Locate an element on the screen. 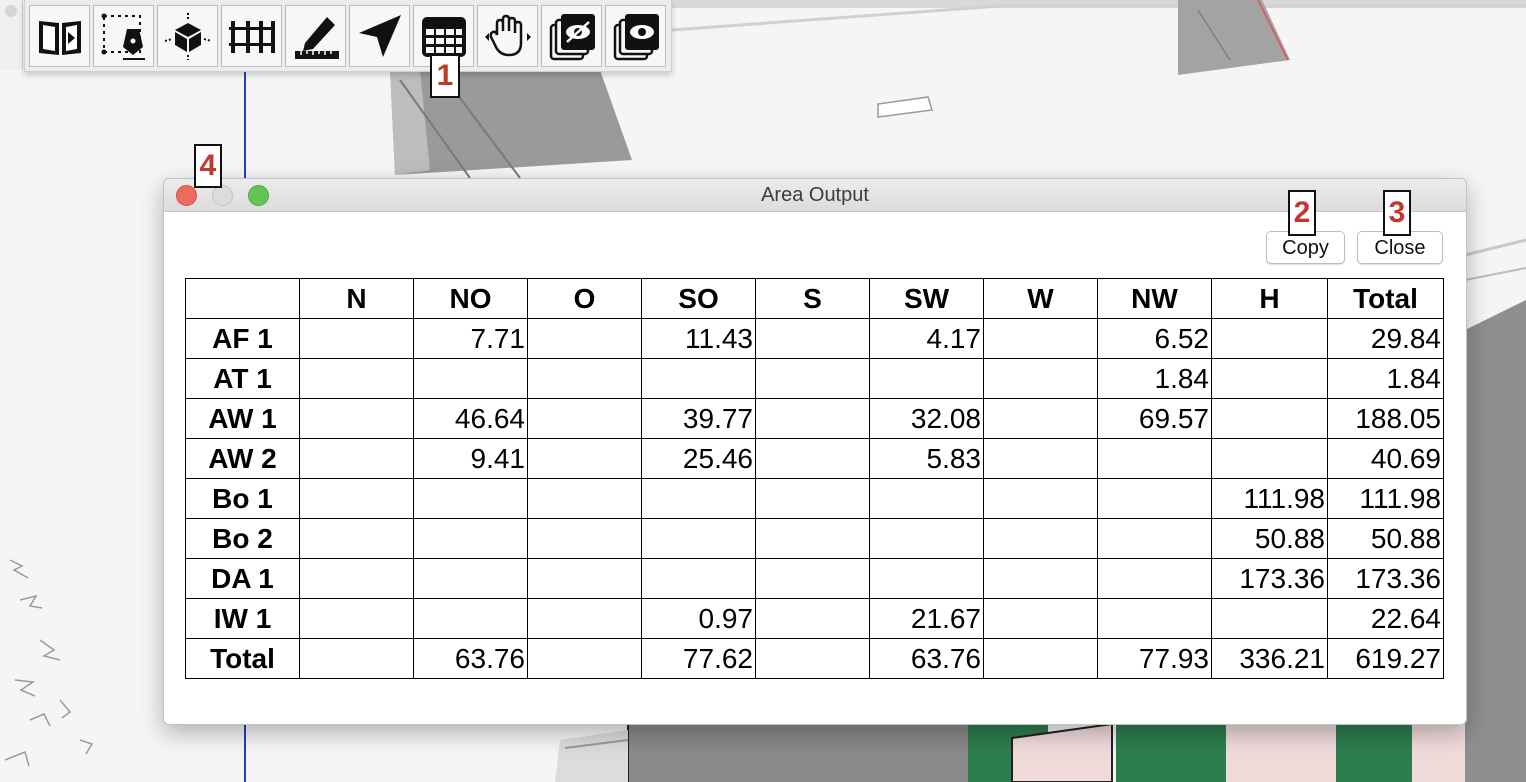 The image size is (1526, 782). row-header: AT 1 is located at coordinates (242, 378).